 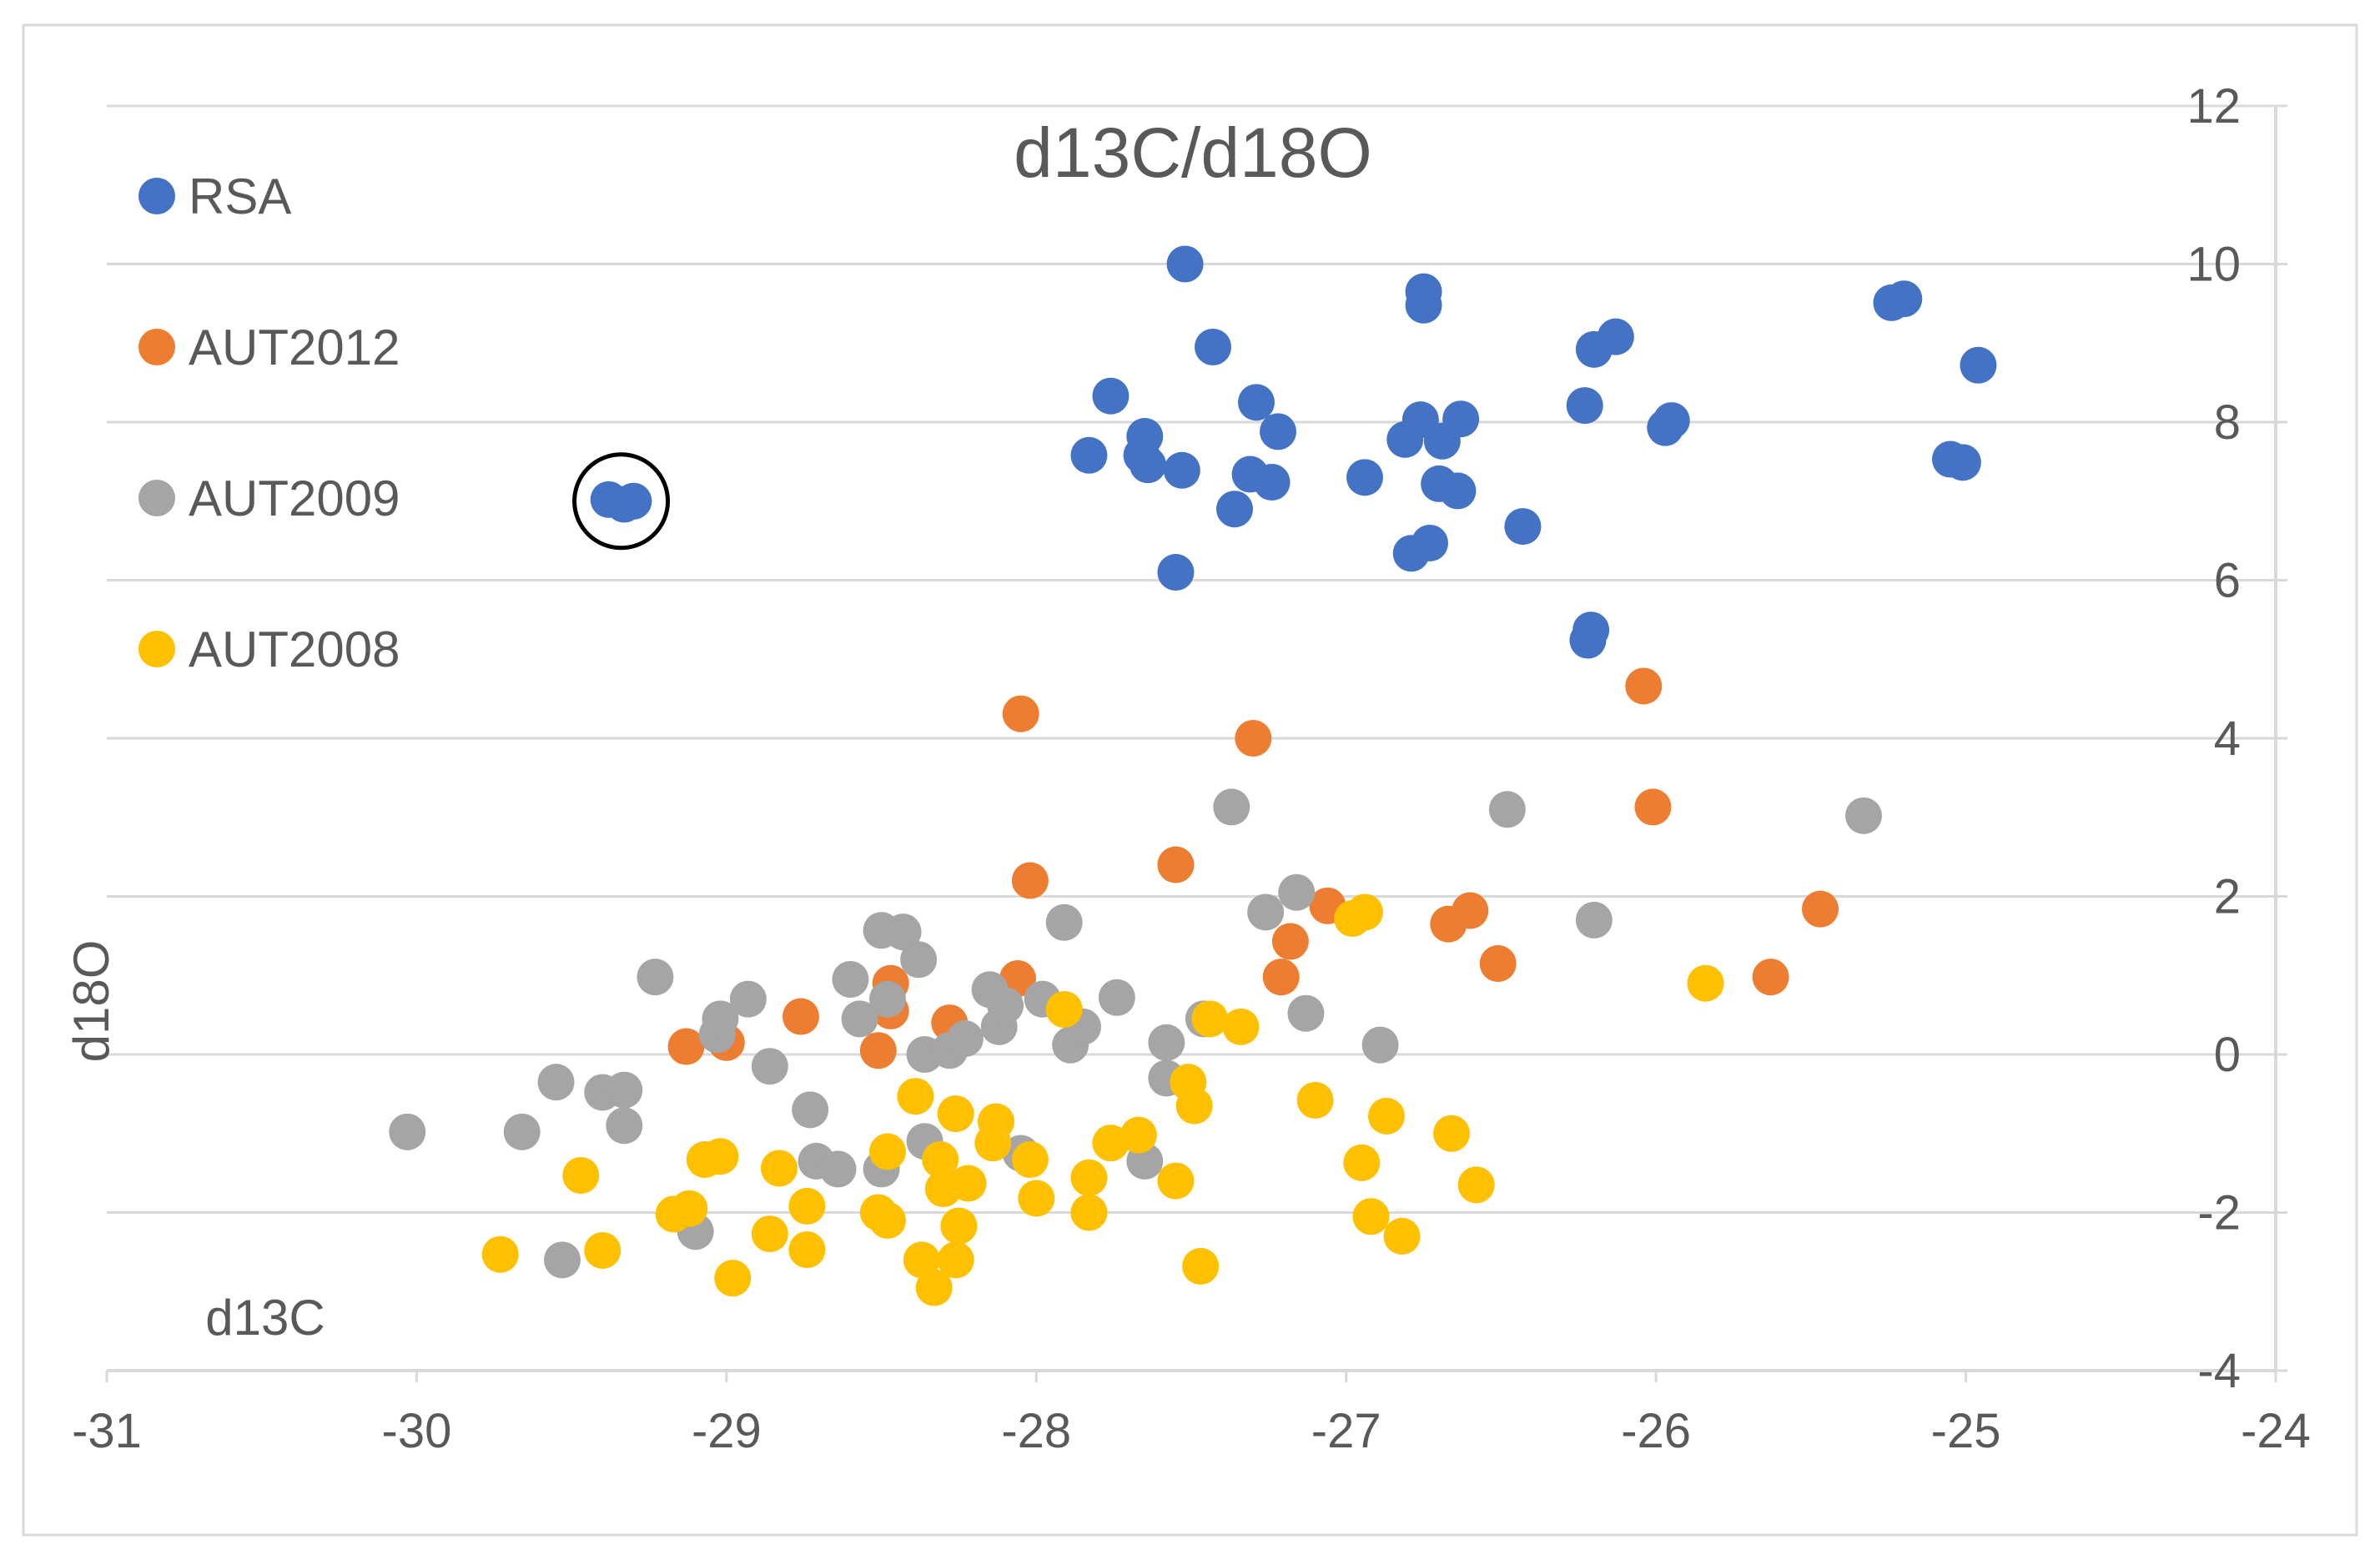 What do you see at coordinates (107, 1431) in the screenshot?
I see `x-tick-label: -31` at bounding box center [107, 1431].